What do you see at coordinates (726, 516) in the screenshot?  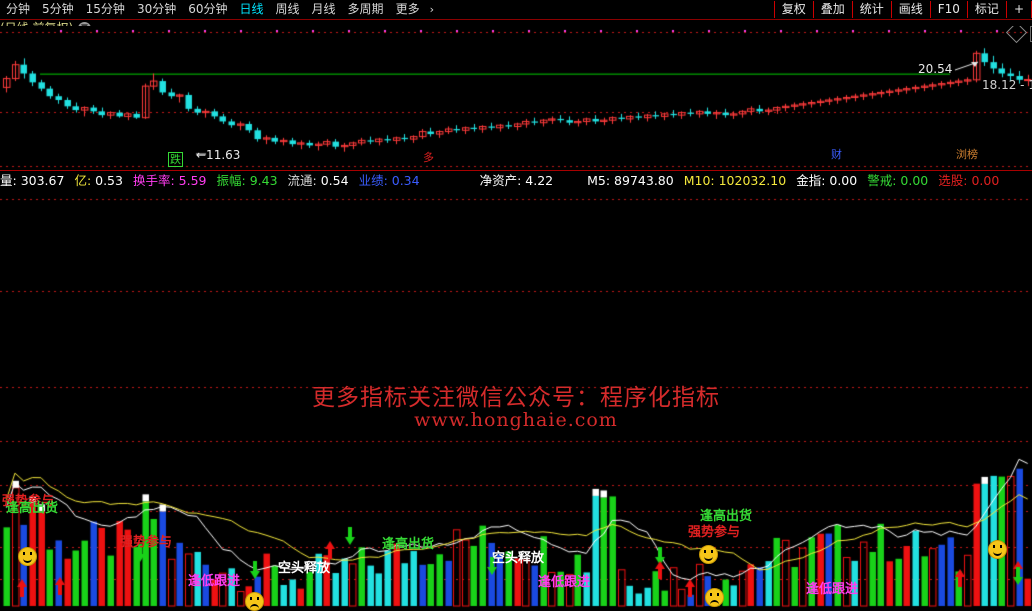 I see `signal-label-8: 逢高出货` at bounding box center [726, 516].